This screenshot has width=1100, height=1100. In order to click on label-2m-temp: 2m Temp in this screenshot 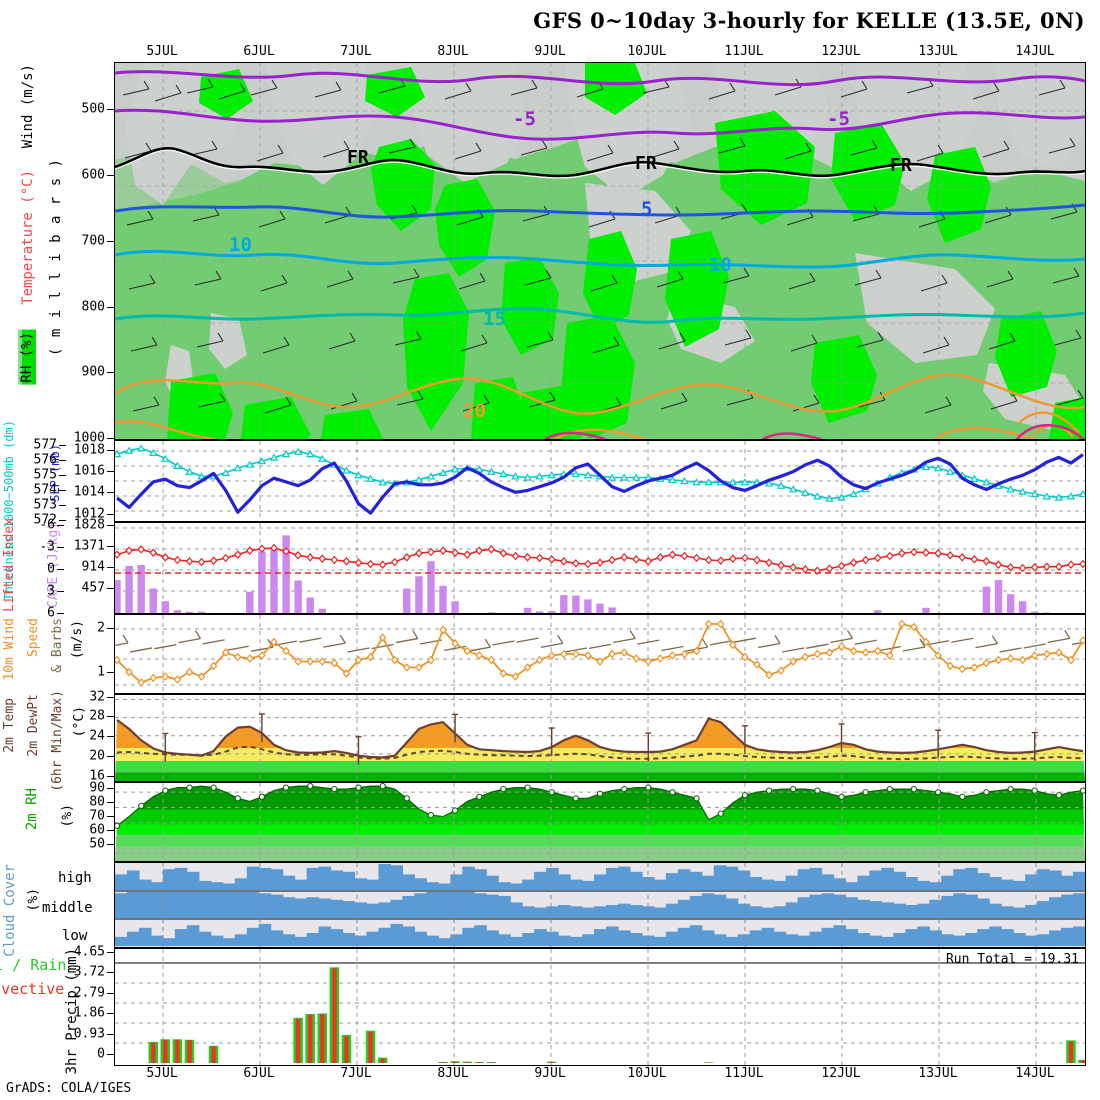, I will do `click(9, 725)`.